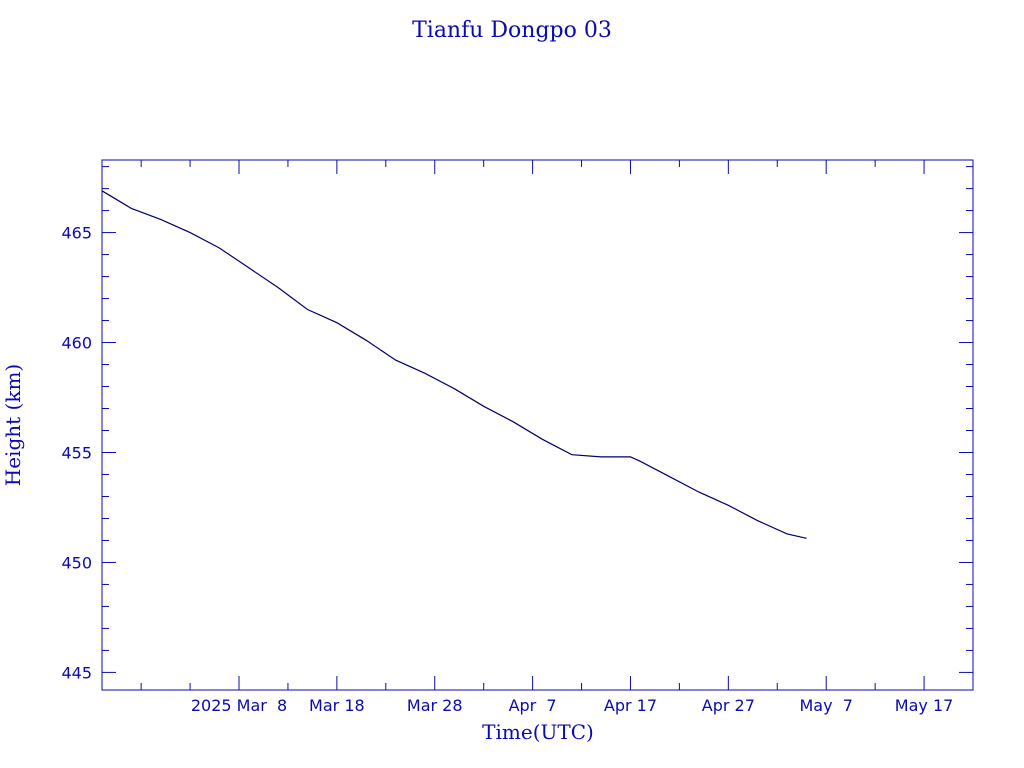  What do you see at coordinates (239, 705) in the screenshot?
I see `x-tick-label: 2025 Mar 8` at bounding box center [239, 705].